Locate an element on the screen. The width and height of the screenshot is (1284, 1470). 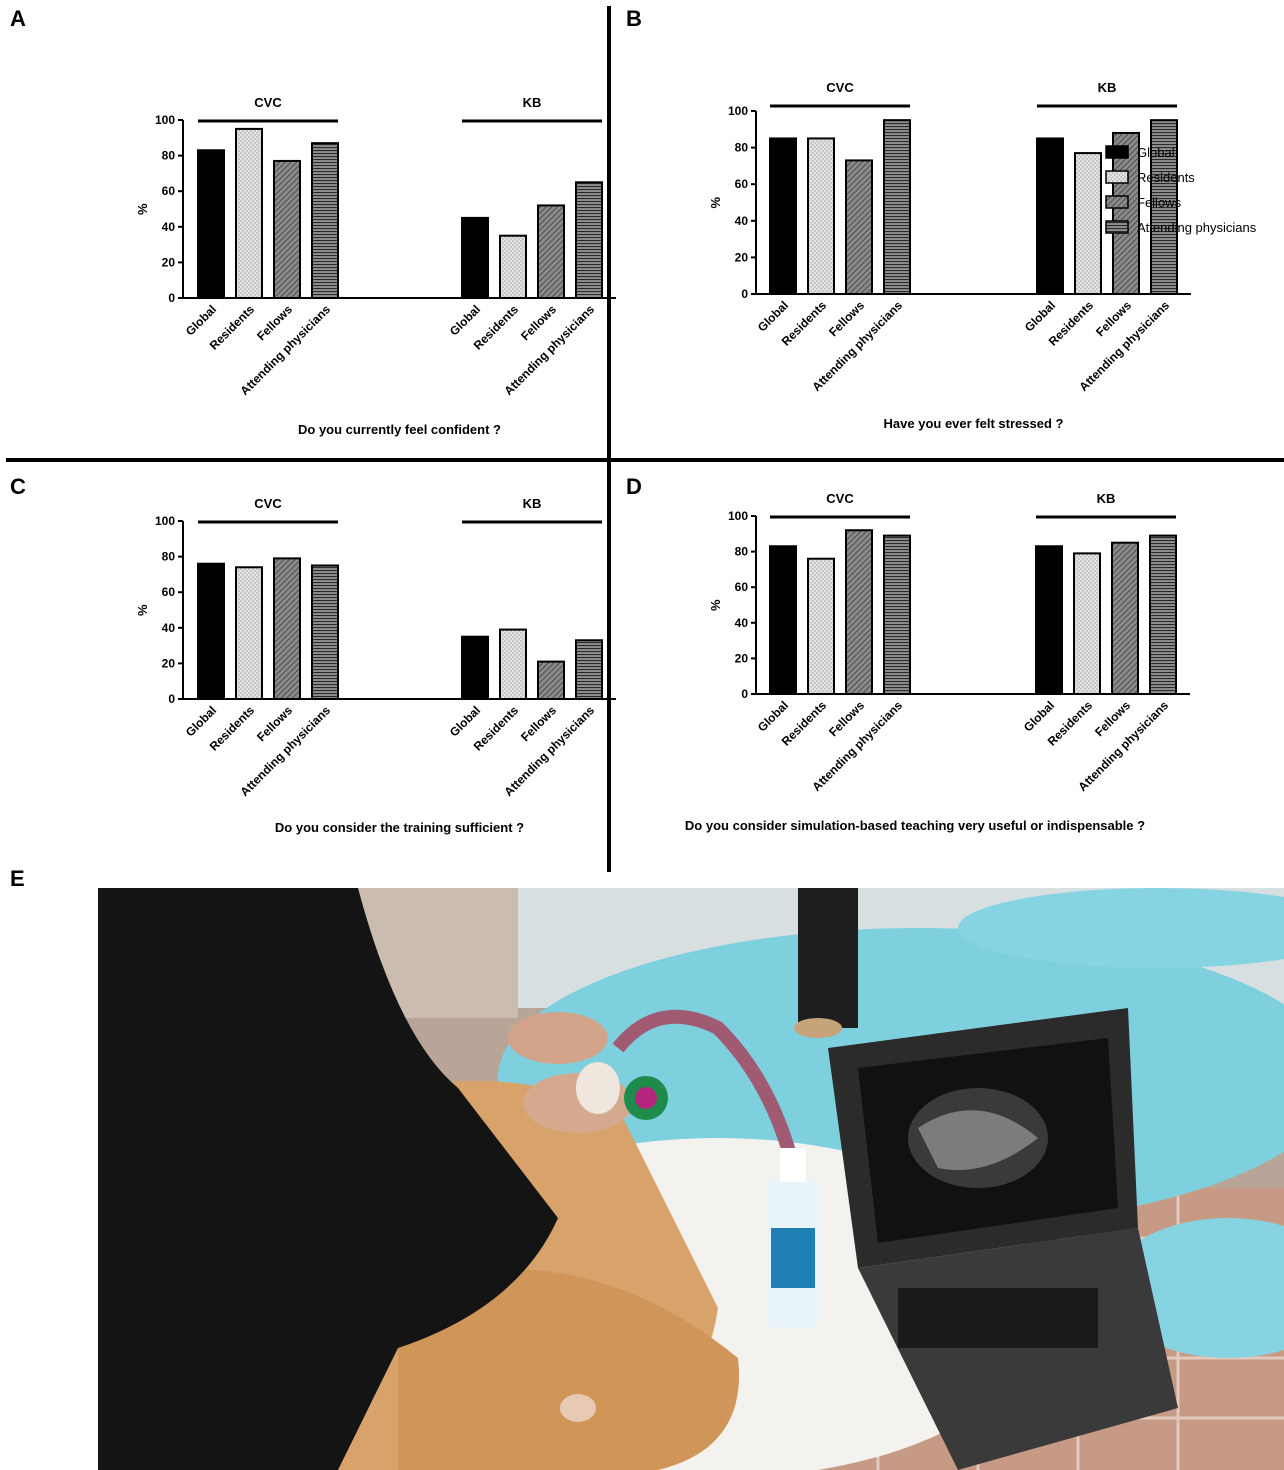
chart-title: Do you currently feel confident ? is located at coordinates (399, 429).